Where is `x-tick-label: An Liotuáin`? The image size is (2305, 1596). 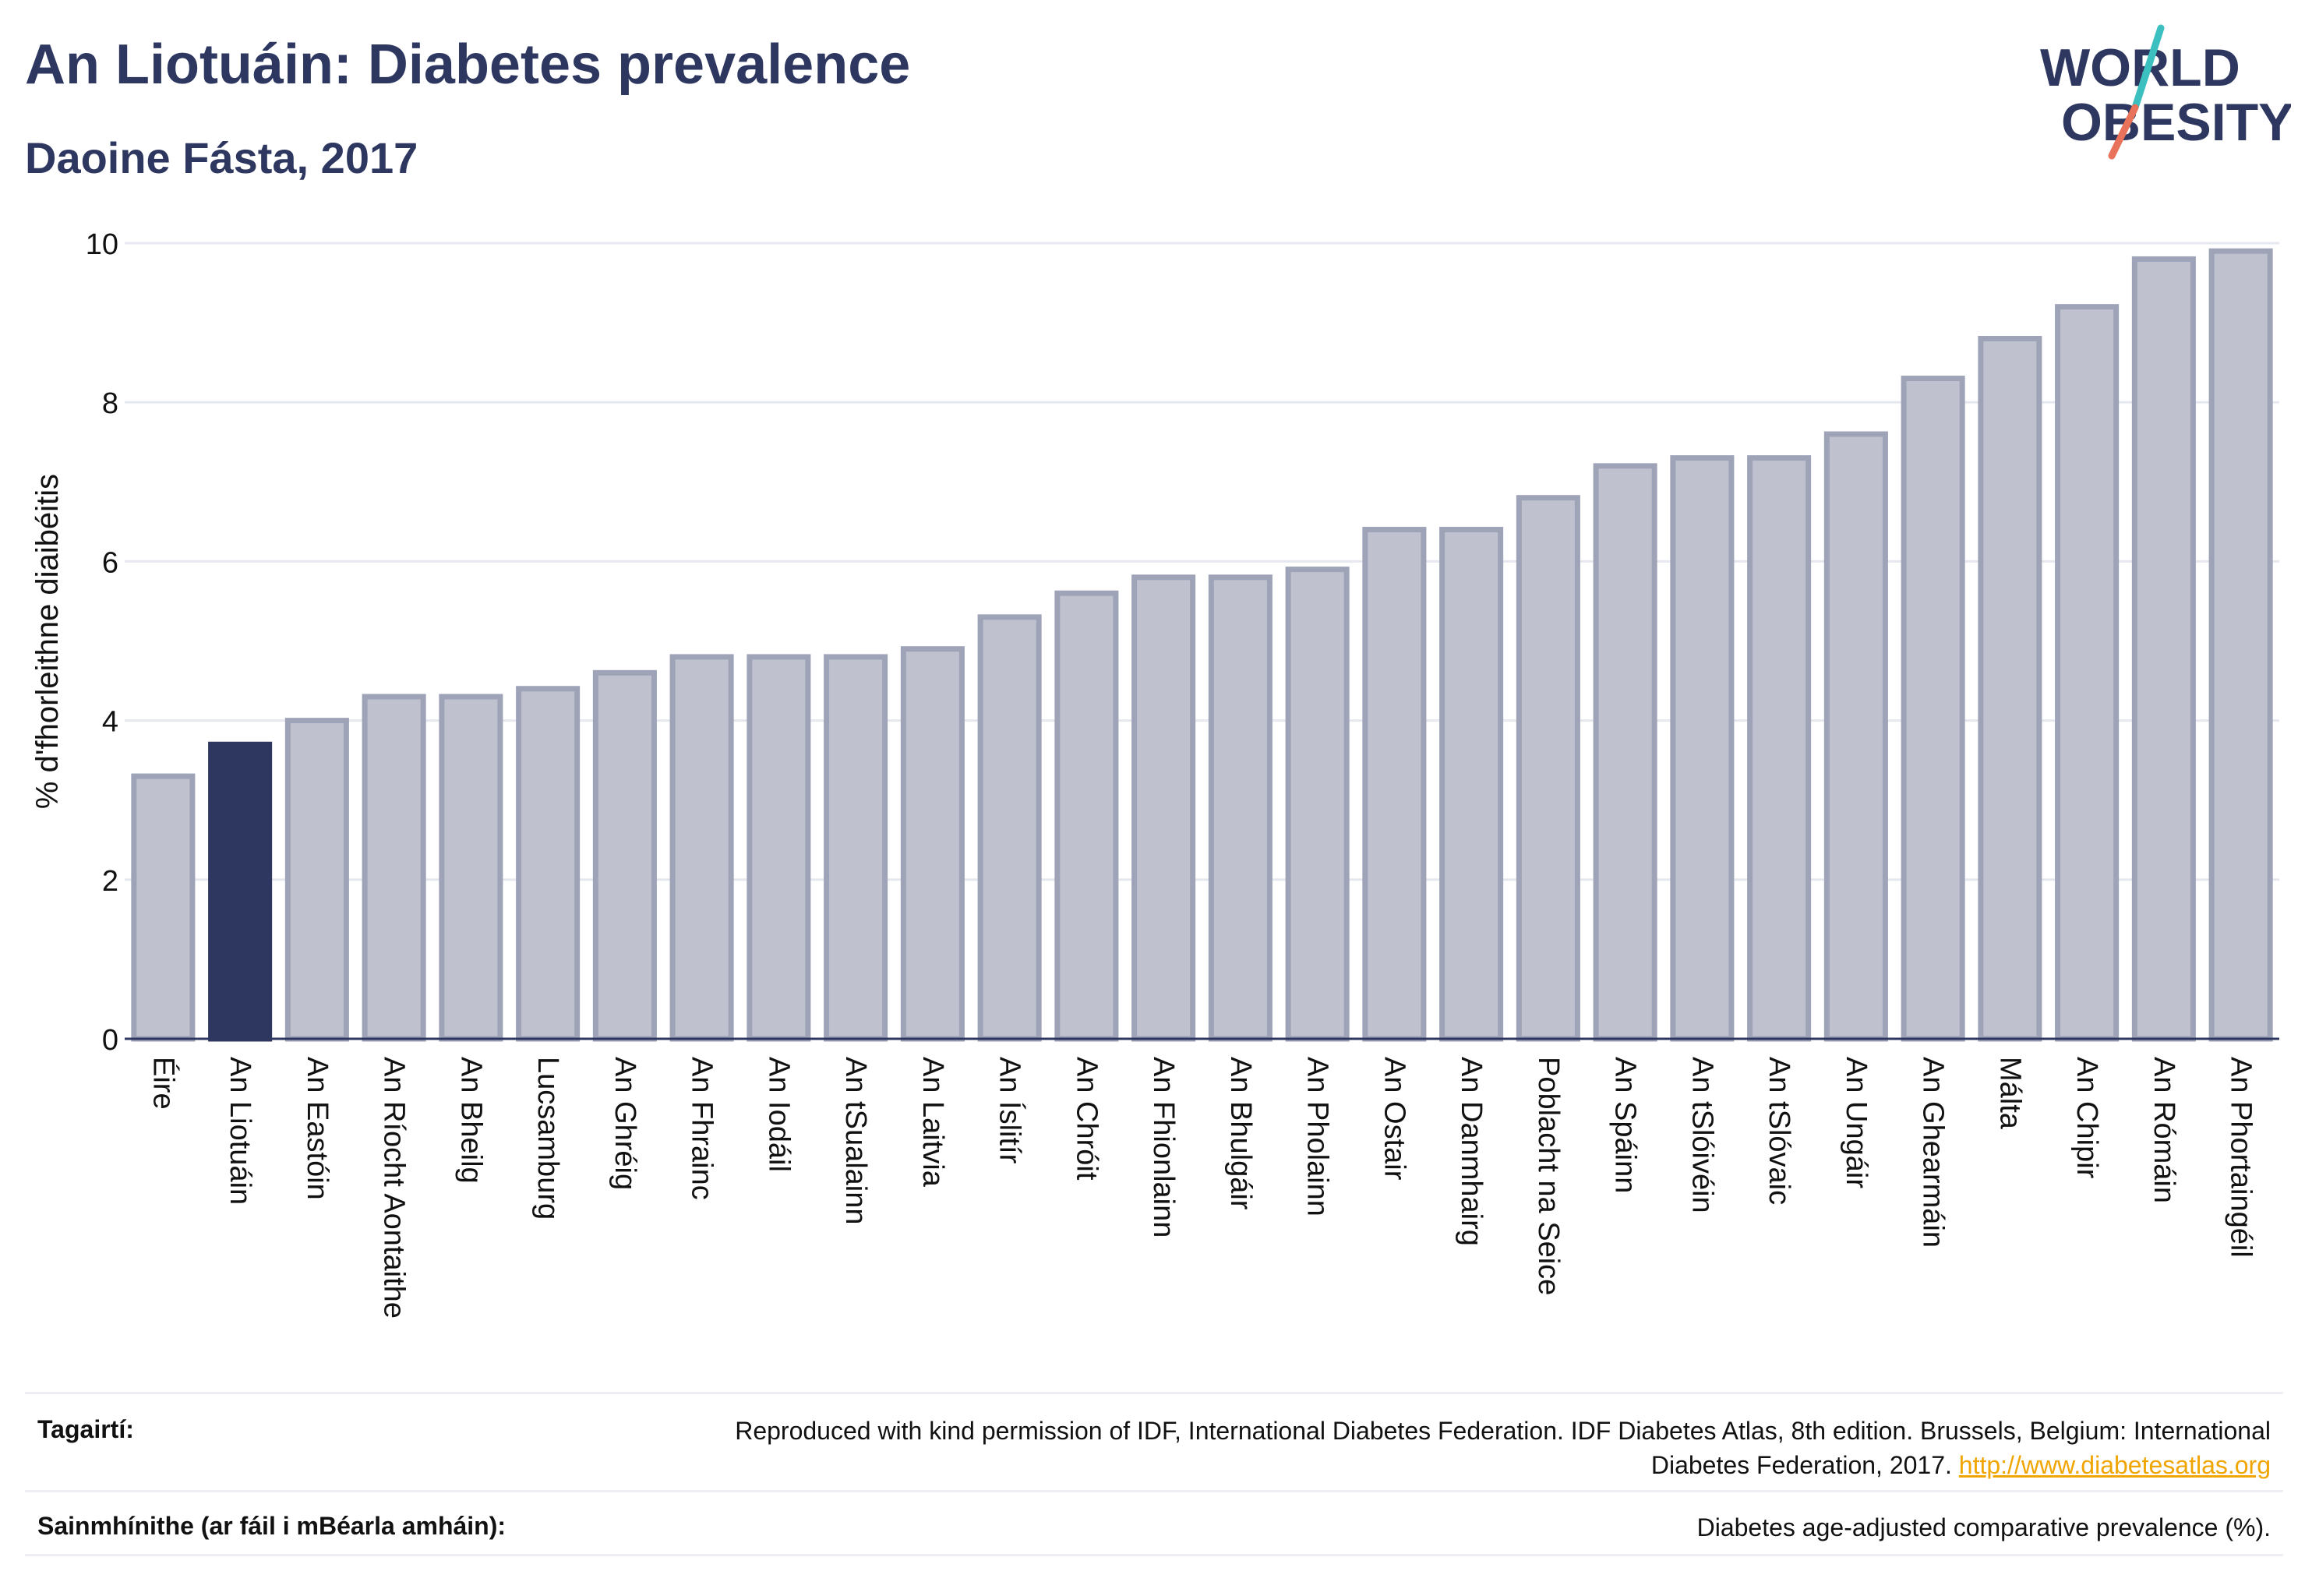 x-tick-label: An Liotuáin is located at coordinates (240, 1131).